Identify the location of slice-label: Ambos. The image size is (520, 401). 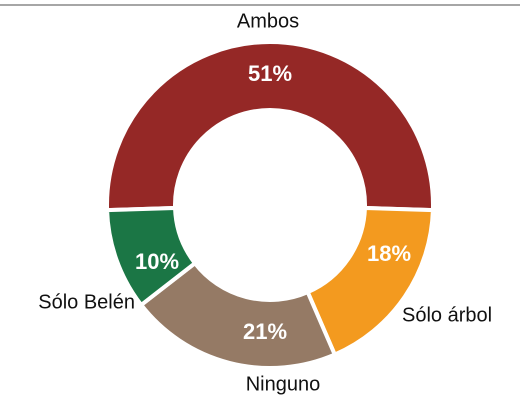
(268, 21).